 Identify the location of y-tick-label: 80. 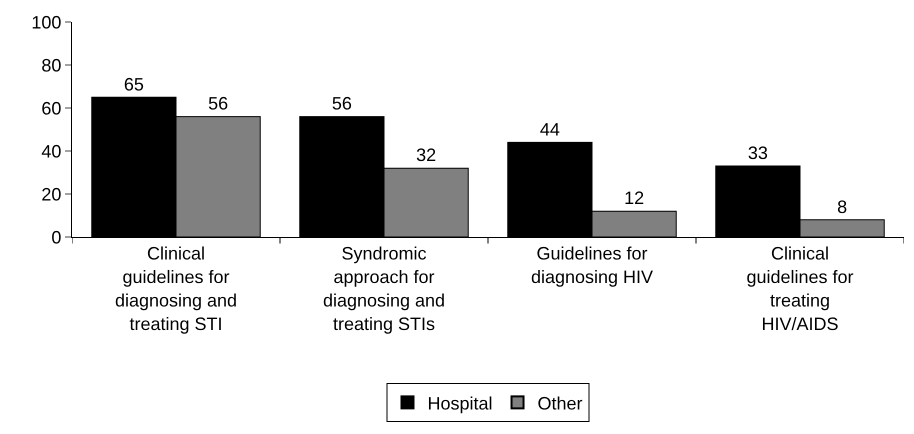
(51, 65).